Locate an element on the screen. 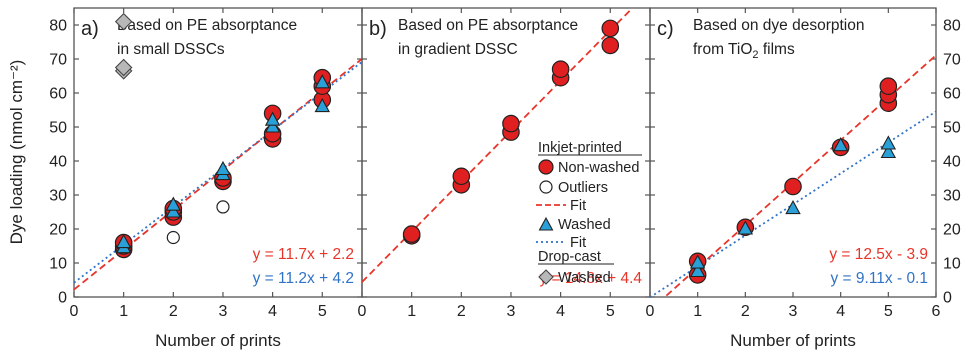 The width and height of the screenshot is (973, 352). legend-marker-non-washed is located at coordinates (546, 167).